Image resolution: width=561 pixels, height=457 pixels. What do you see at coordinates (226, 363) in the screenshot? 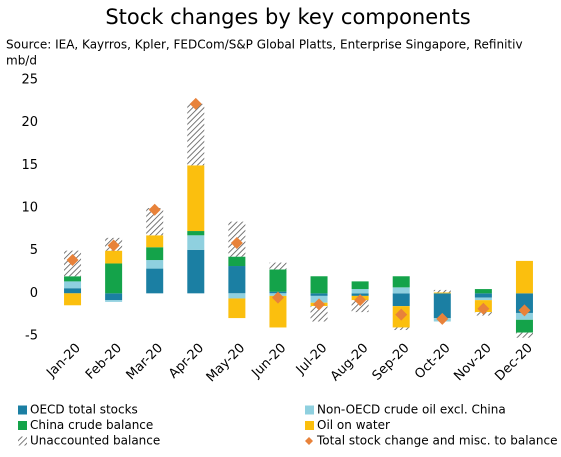
I see `x-tick-label: May-20` at bounding box center [226, 363].